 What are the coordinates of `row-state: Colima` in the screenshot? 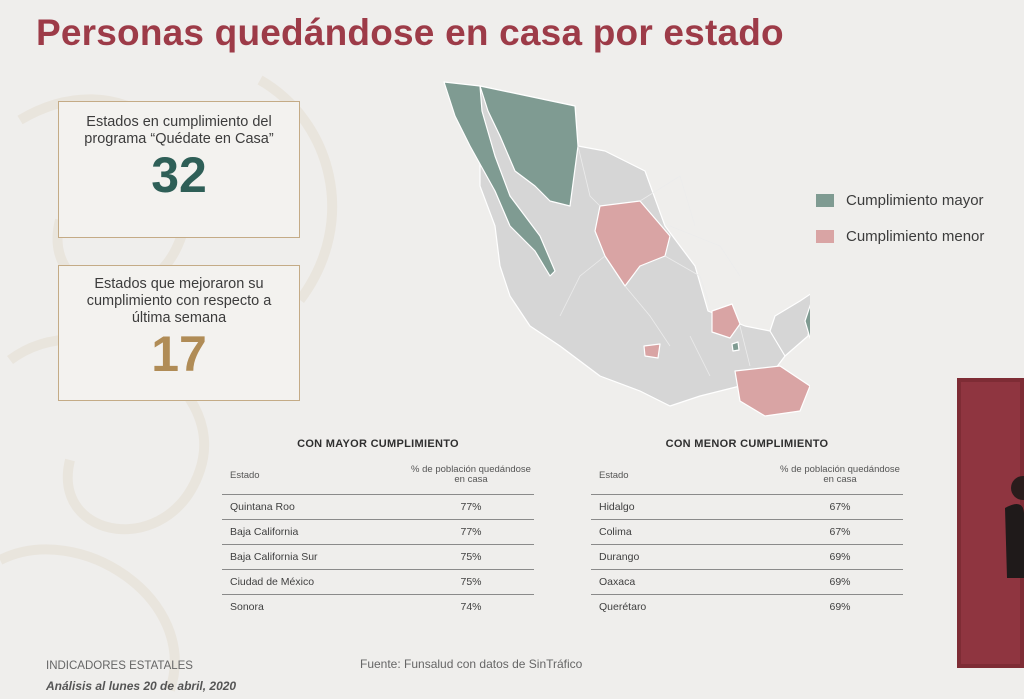 It's located at (615, 532).